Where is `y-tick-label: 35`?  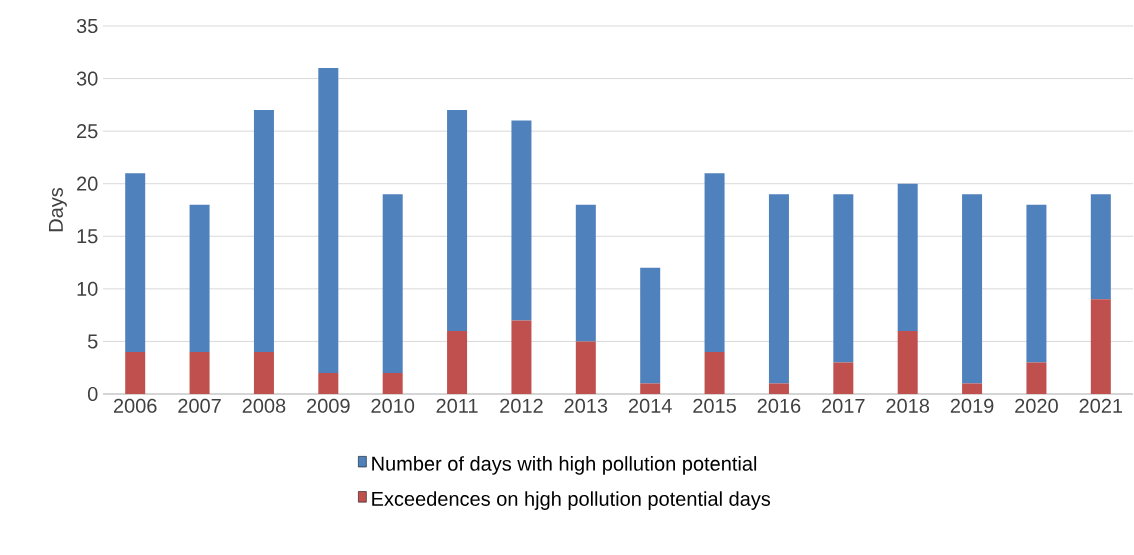 y-tick-label: 35 is located at coordinates (87, 26).